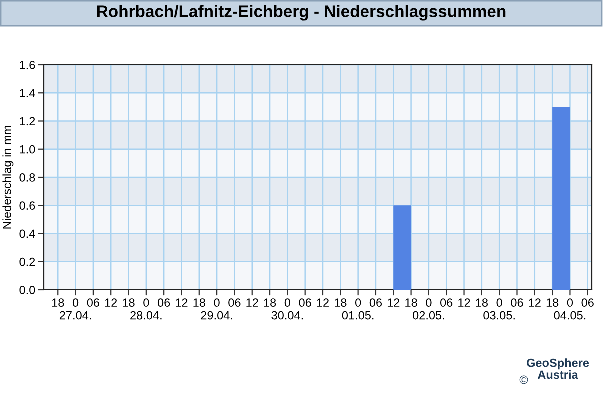  I want to click on y-tick-label: 0.0, so click(28, 290).